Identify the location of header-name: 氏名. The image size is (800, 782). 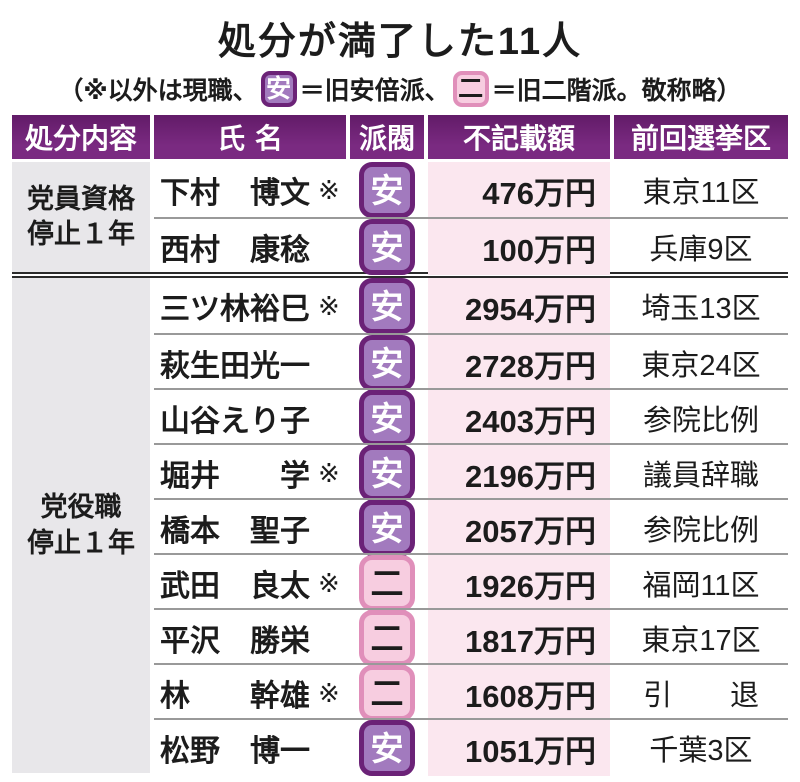
(250, 137).